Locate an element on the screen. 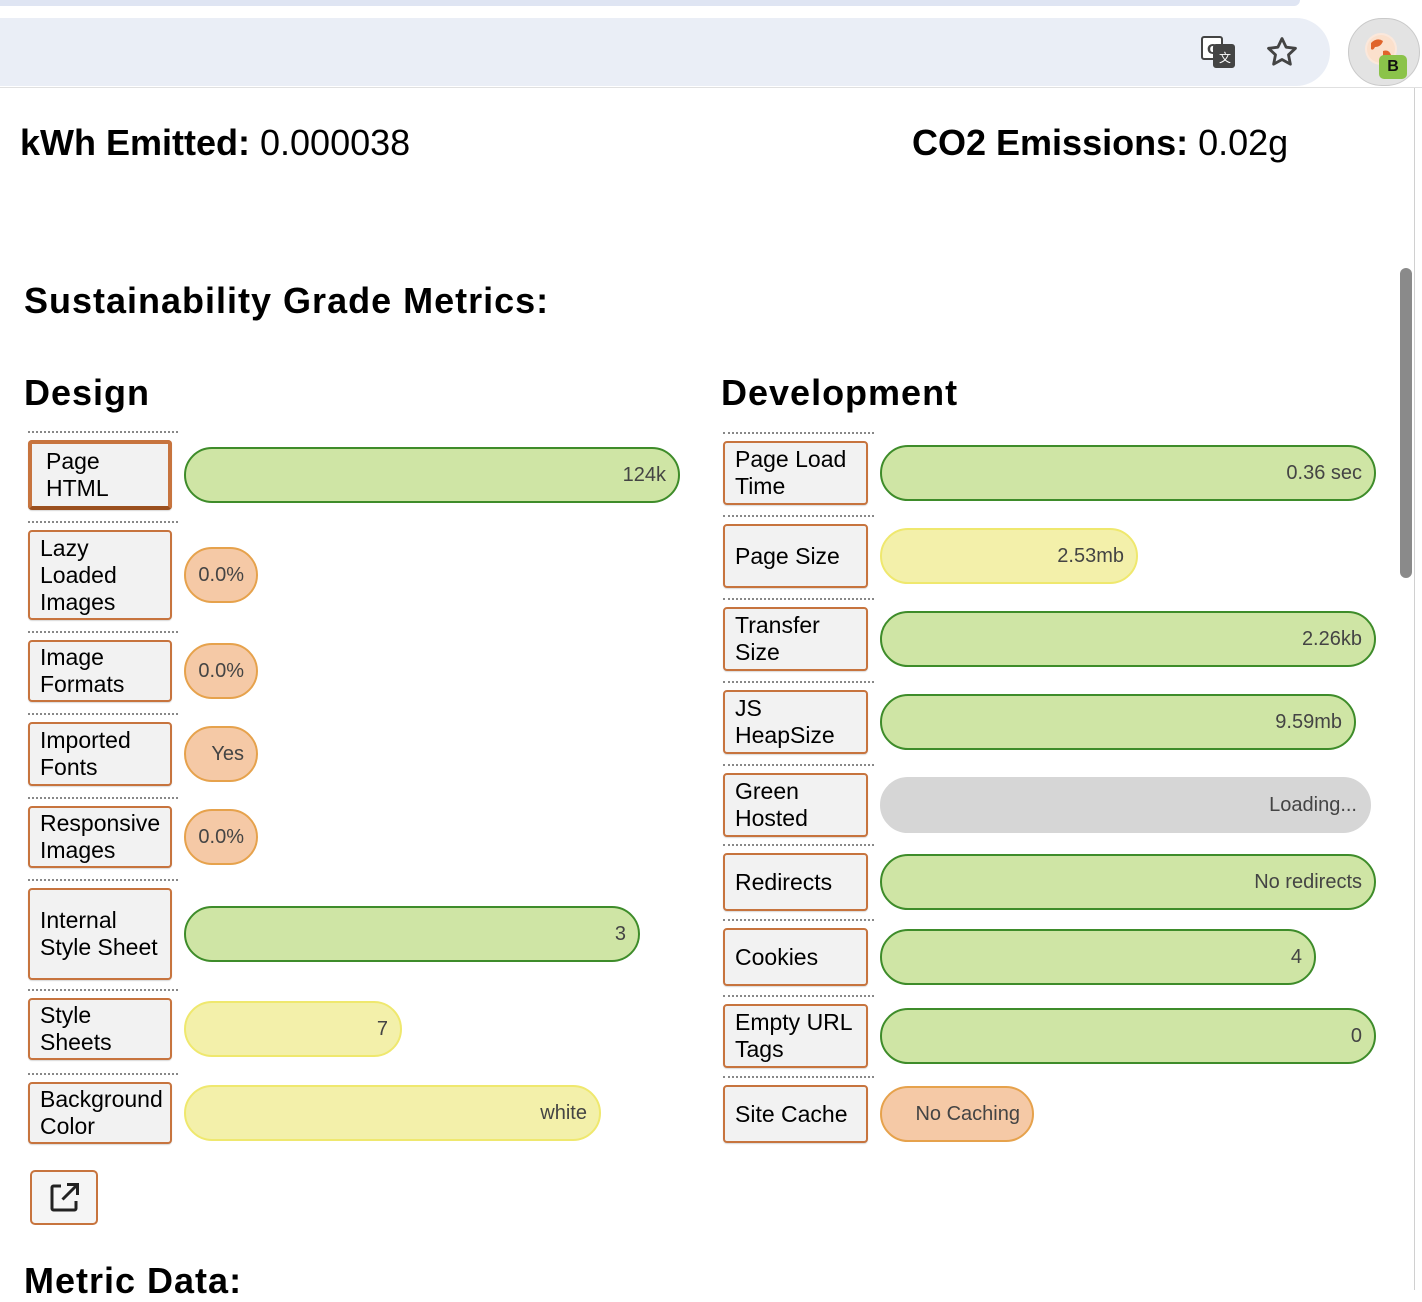 This screenshot has height=1302, width=1422. metric-label-button: Page HTML is located at coordinates (100, 475).